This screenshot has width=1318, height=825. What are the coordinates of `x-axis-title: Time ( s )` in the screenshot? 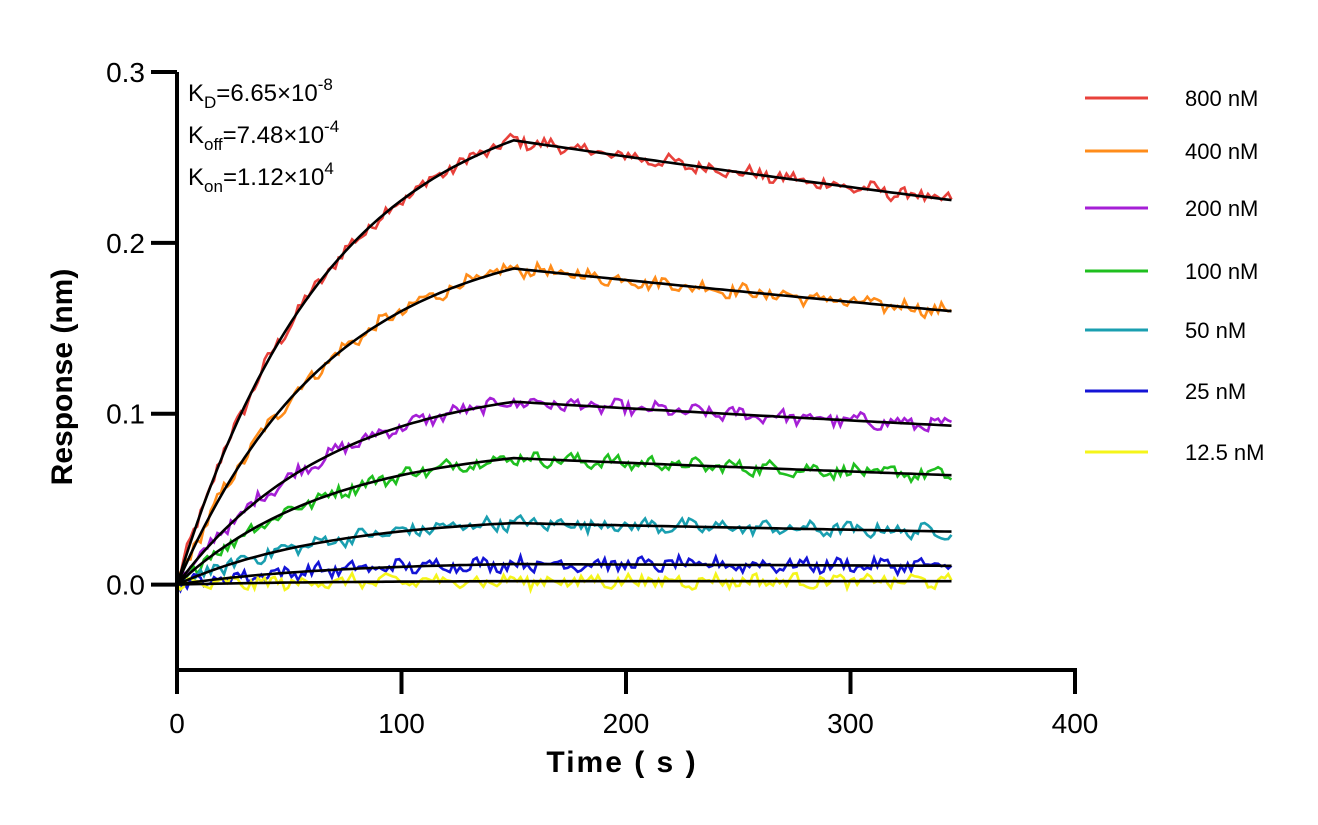 It's located at (621, 762).